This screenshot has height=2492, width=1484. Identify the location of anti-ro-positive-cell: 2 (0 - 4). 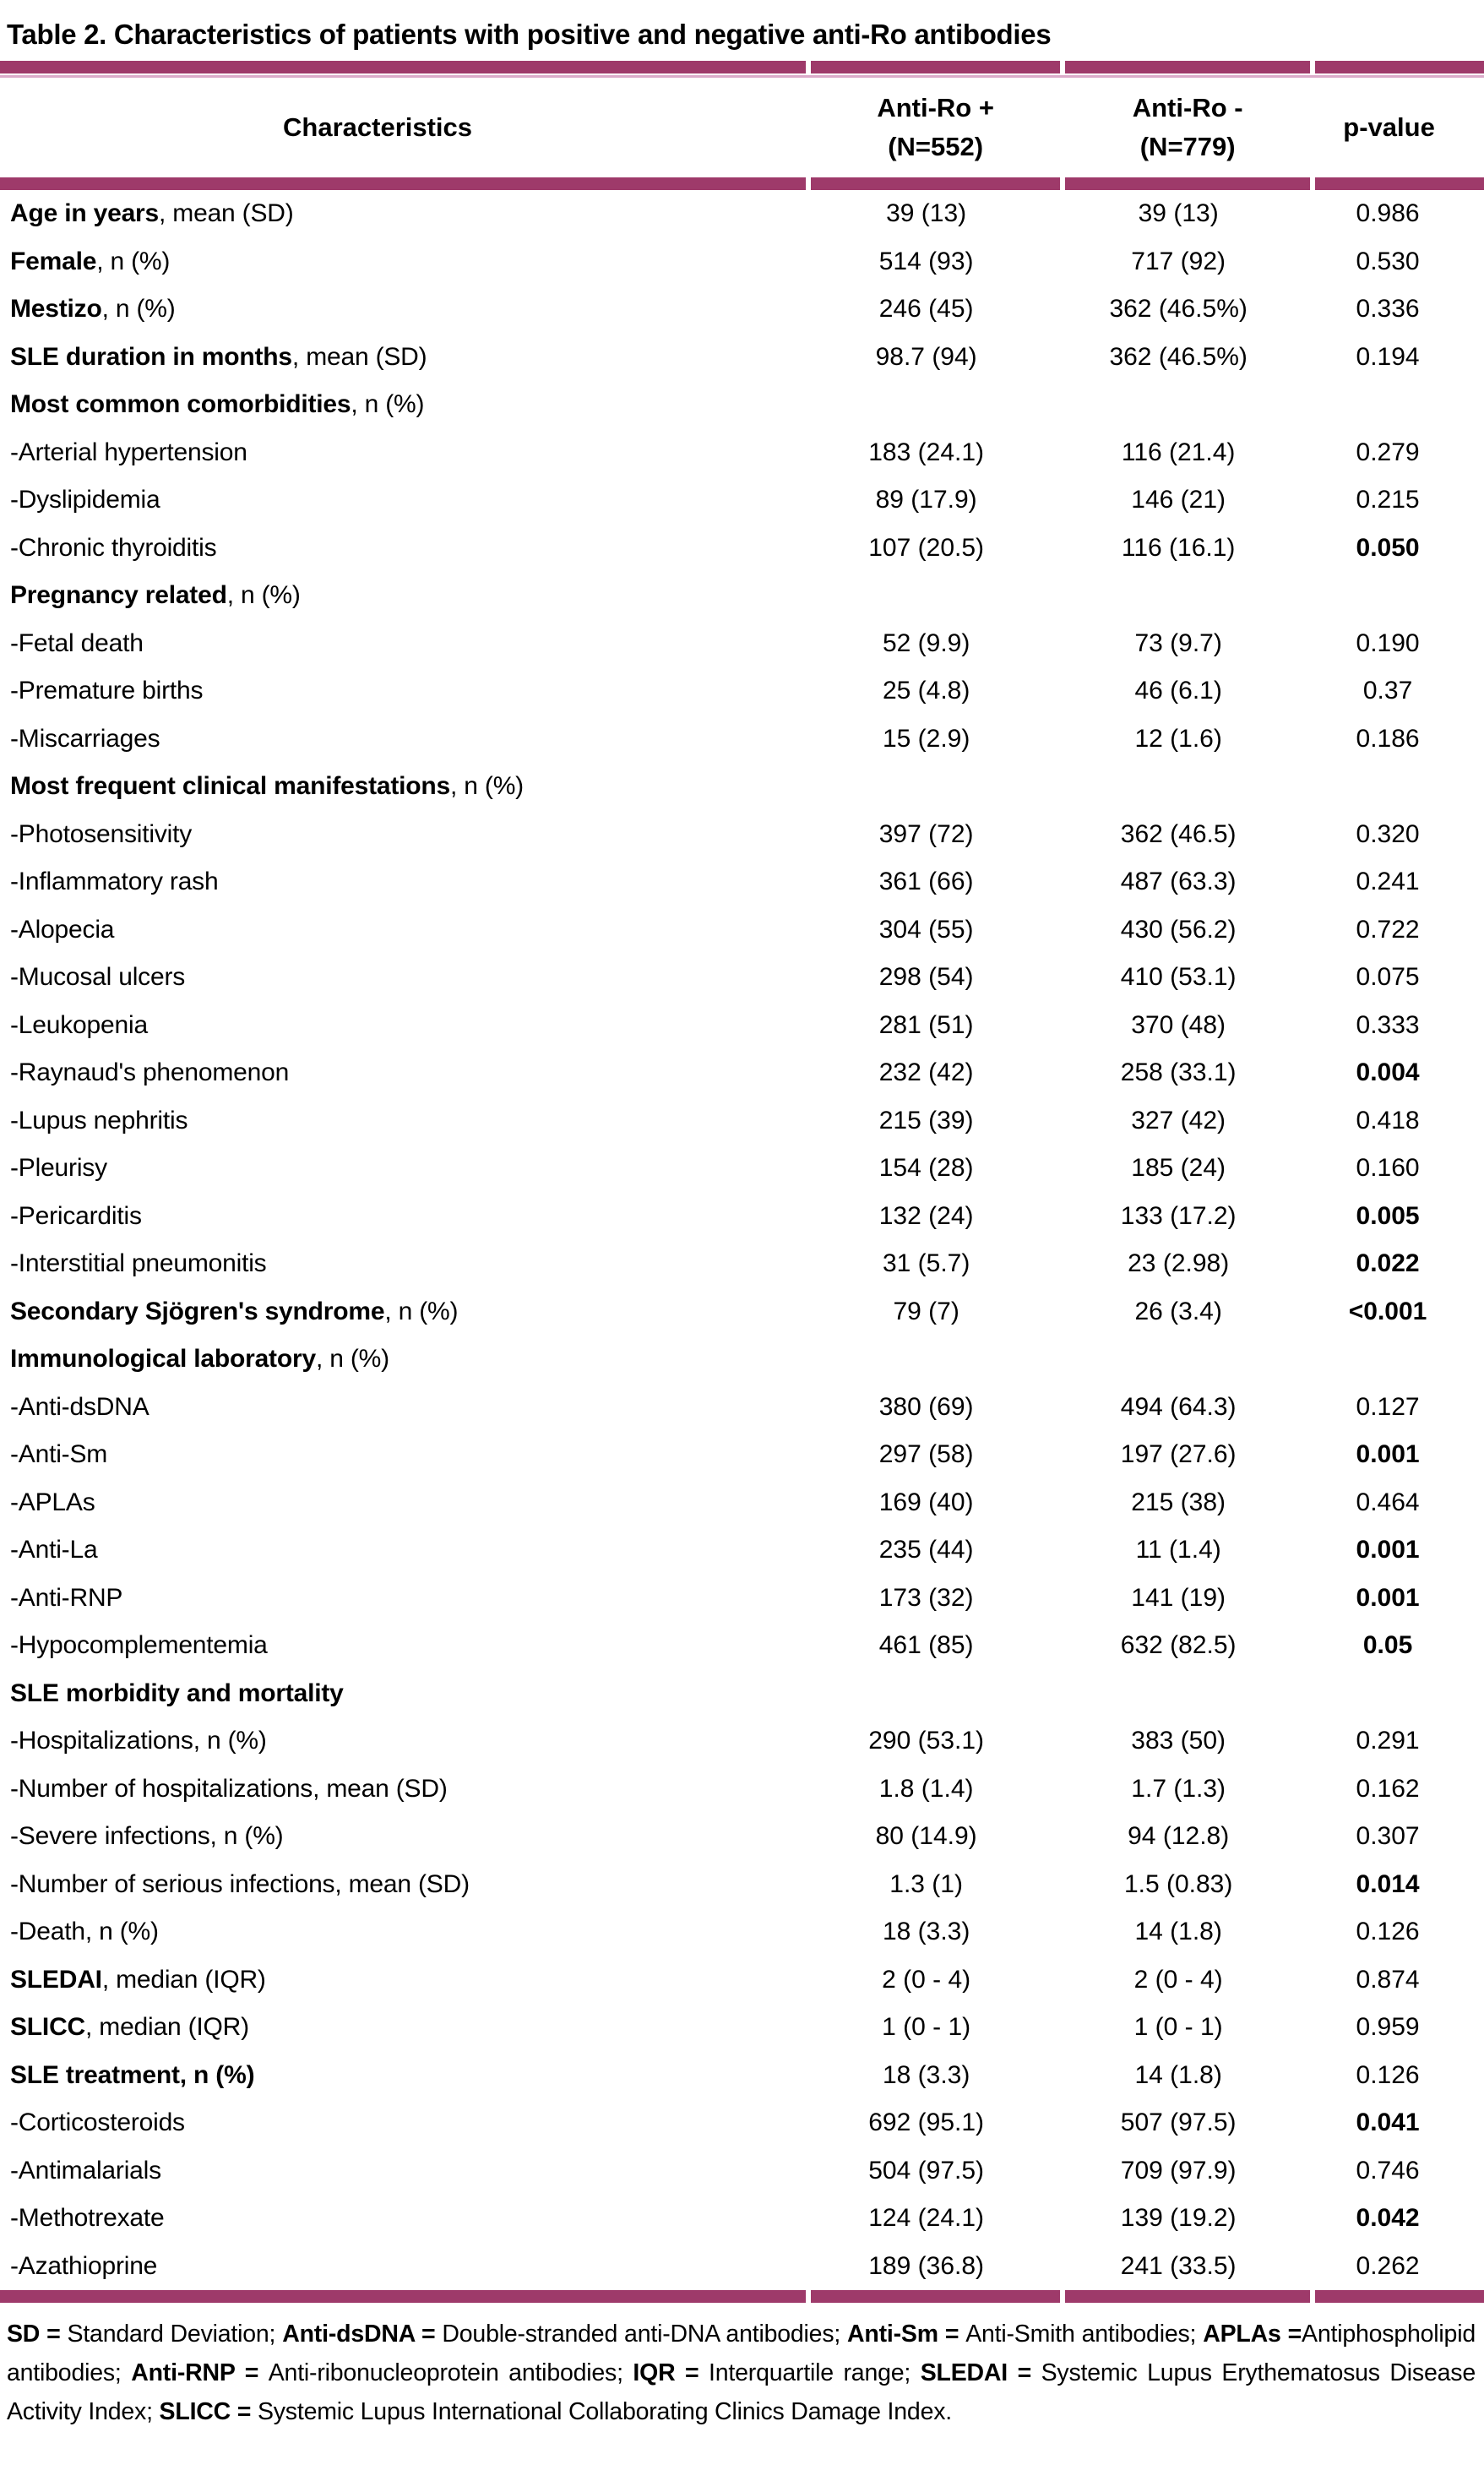
(926, 1979).